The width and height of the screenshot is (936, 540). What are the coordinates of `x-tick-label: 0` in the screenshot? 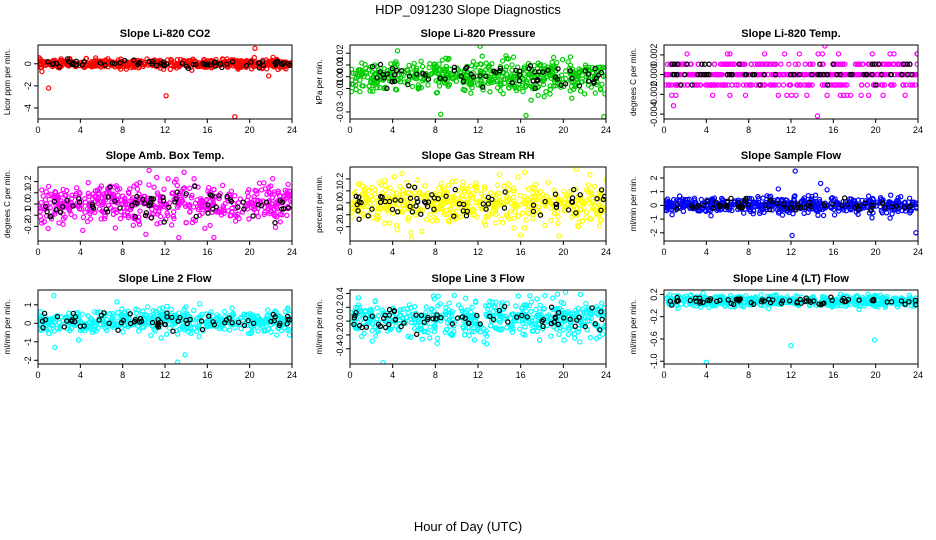 It's located at (349, 252).